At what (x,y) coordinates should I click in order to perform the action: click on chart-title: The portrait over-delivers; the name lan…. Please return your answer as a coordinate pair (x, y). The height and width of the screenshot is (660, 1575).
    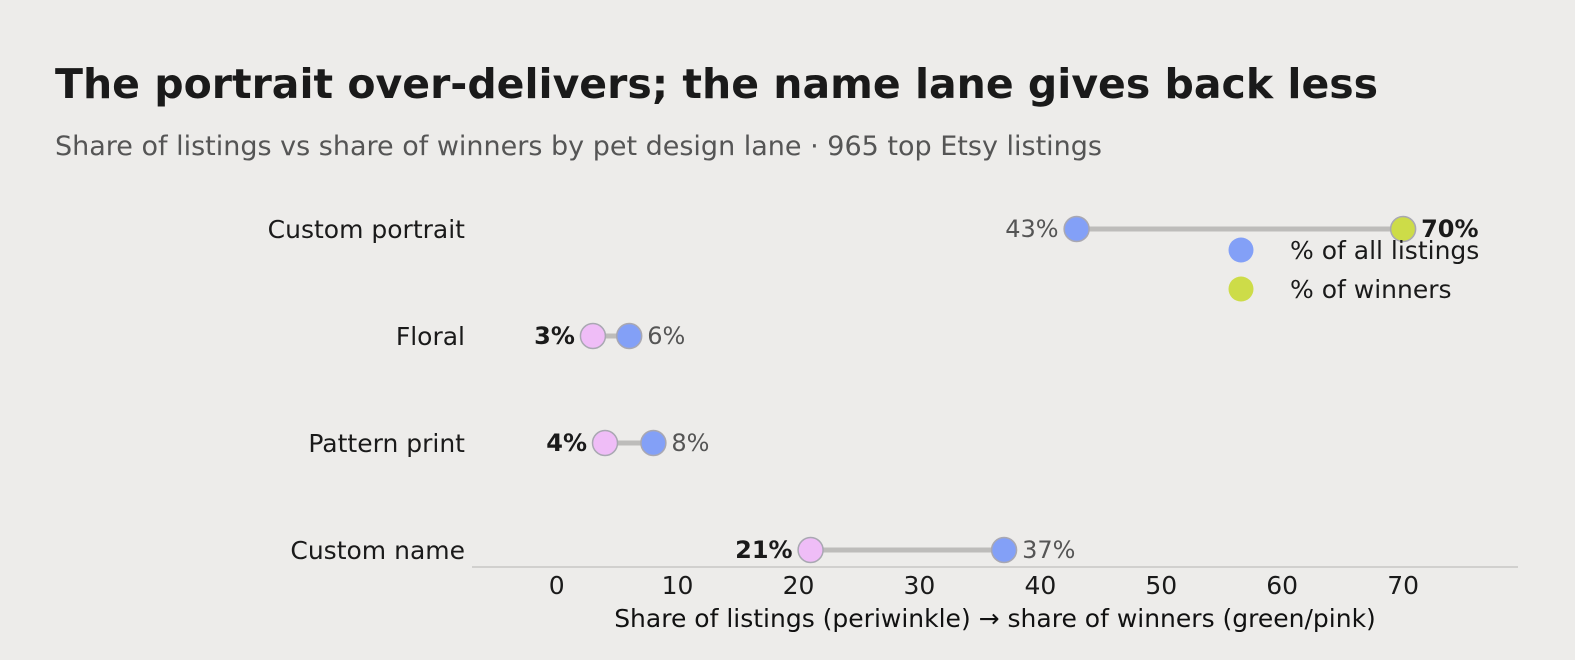
    Looking at the image, I should click on (717, 84).